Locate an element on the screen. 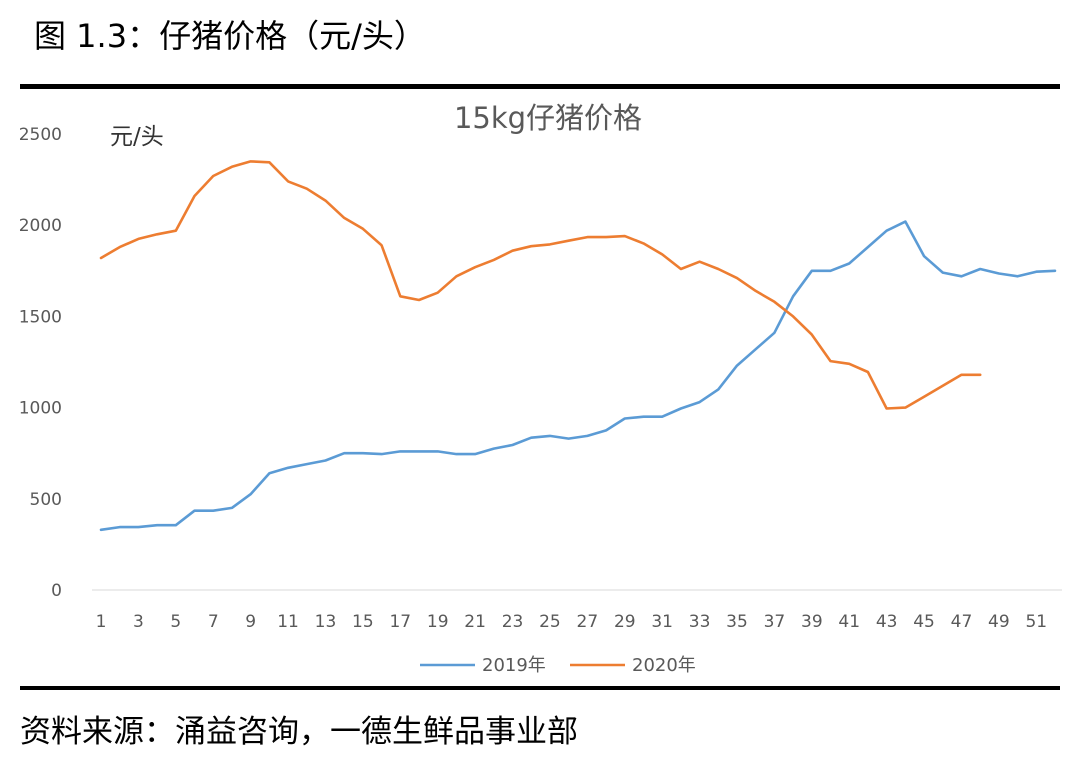 This screenshot has height=762, width=1080. x-tick-label: 41 is located at coordinates (849, 622).